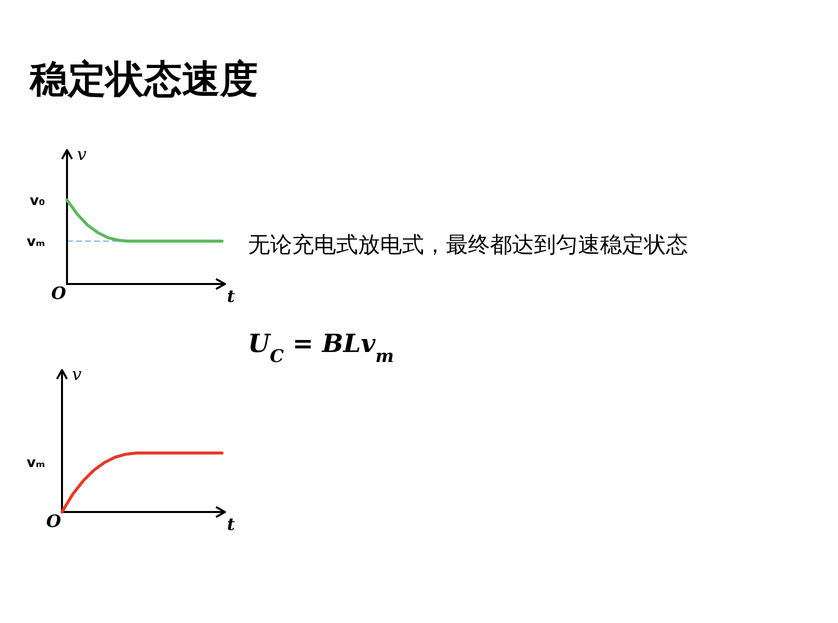 This screenshot has width=838, height=623. What do you see at coordinates (35, 463) in the screenshot?
I see `text: vₘ` at bounding box center [35, 463].